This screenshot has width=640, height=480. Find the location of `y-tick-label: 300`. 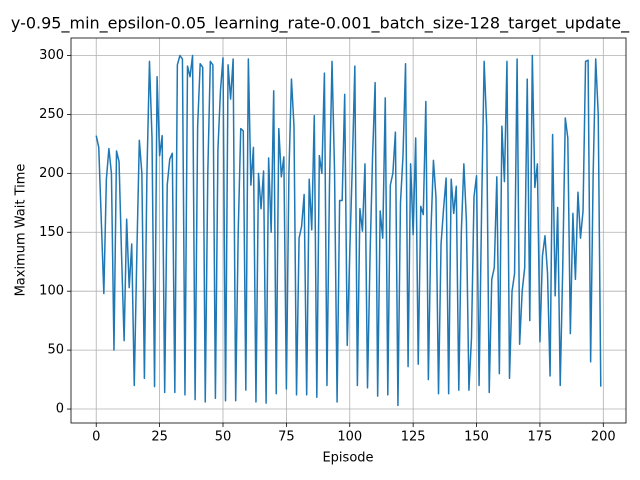

y-tick-label: 300 is located at coordinates (51, 55).